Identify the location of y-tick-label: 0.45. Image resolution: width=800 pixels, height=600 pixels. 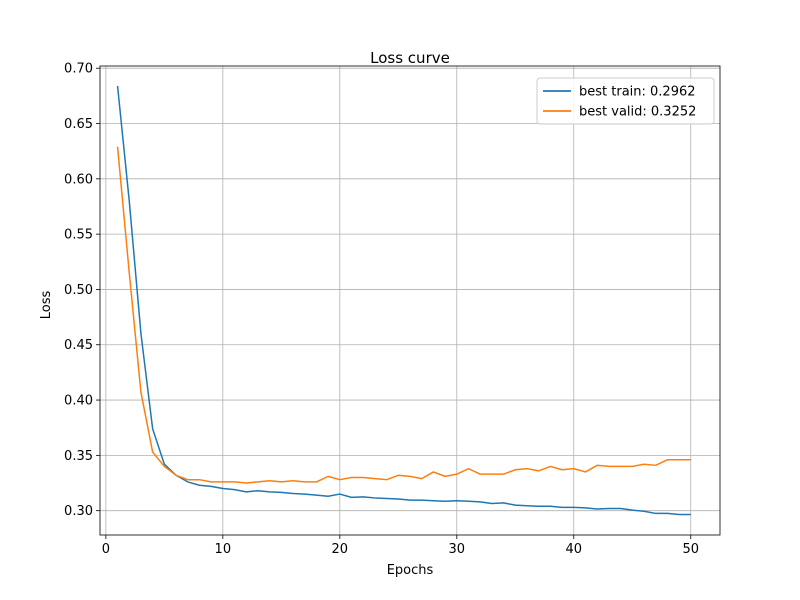
(78, 345).